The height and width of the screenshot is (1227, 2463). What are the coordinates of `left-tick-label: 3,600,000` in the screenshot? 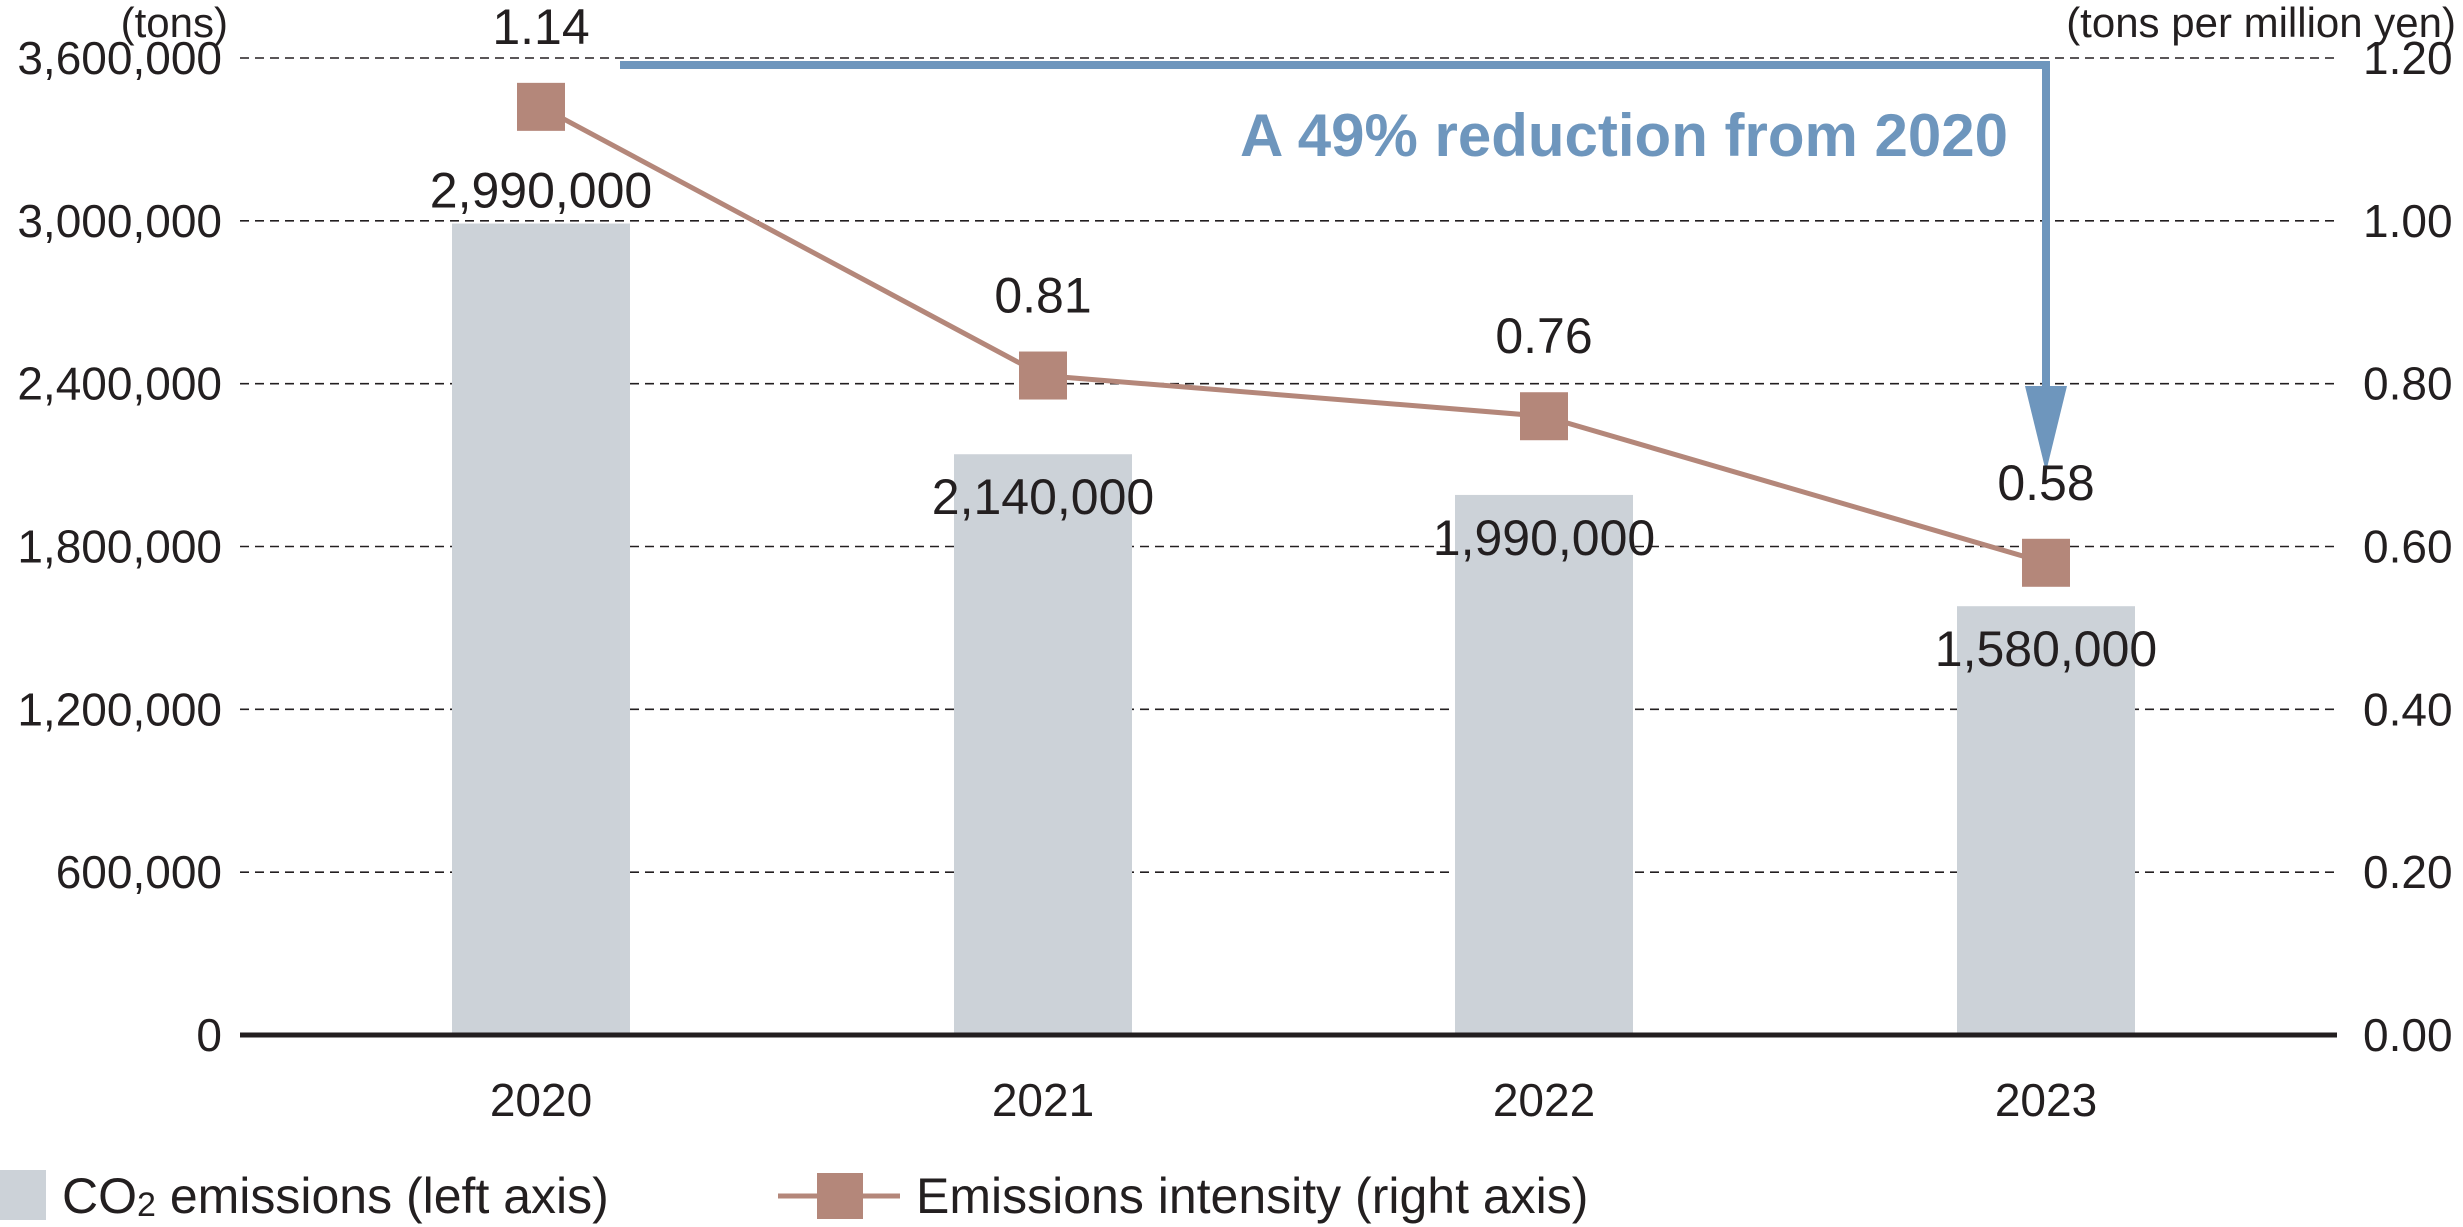 It's located at (119, 58).